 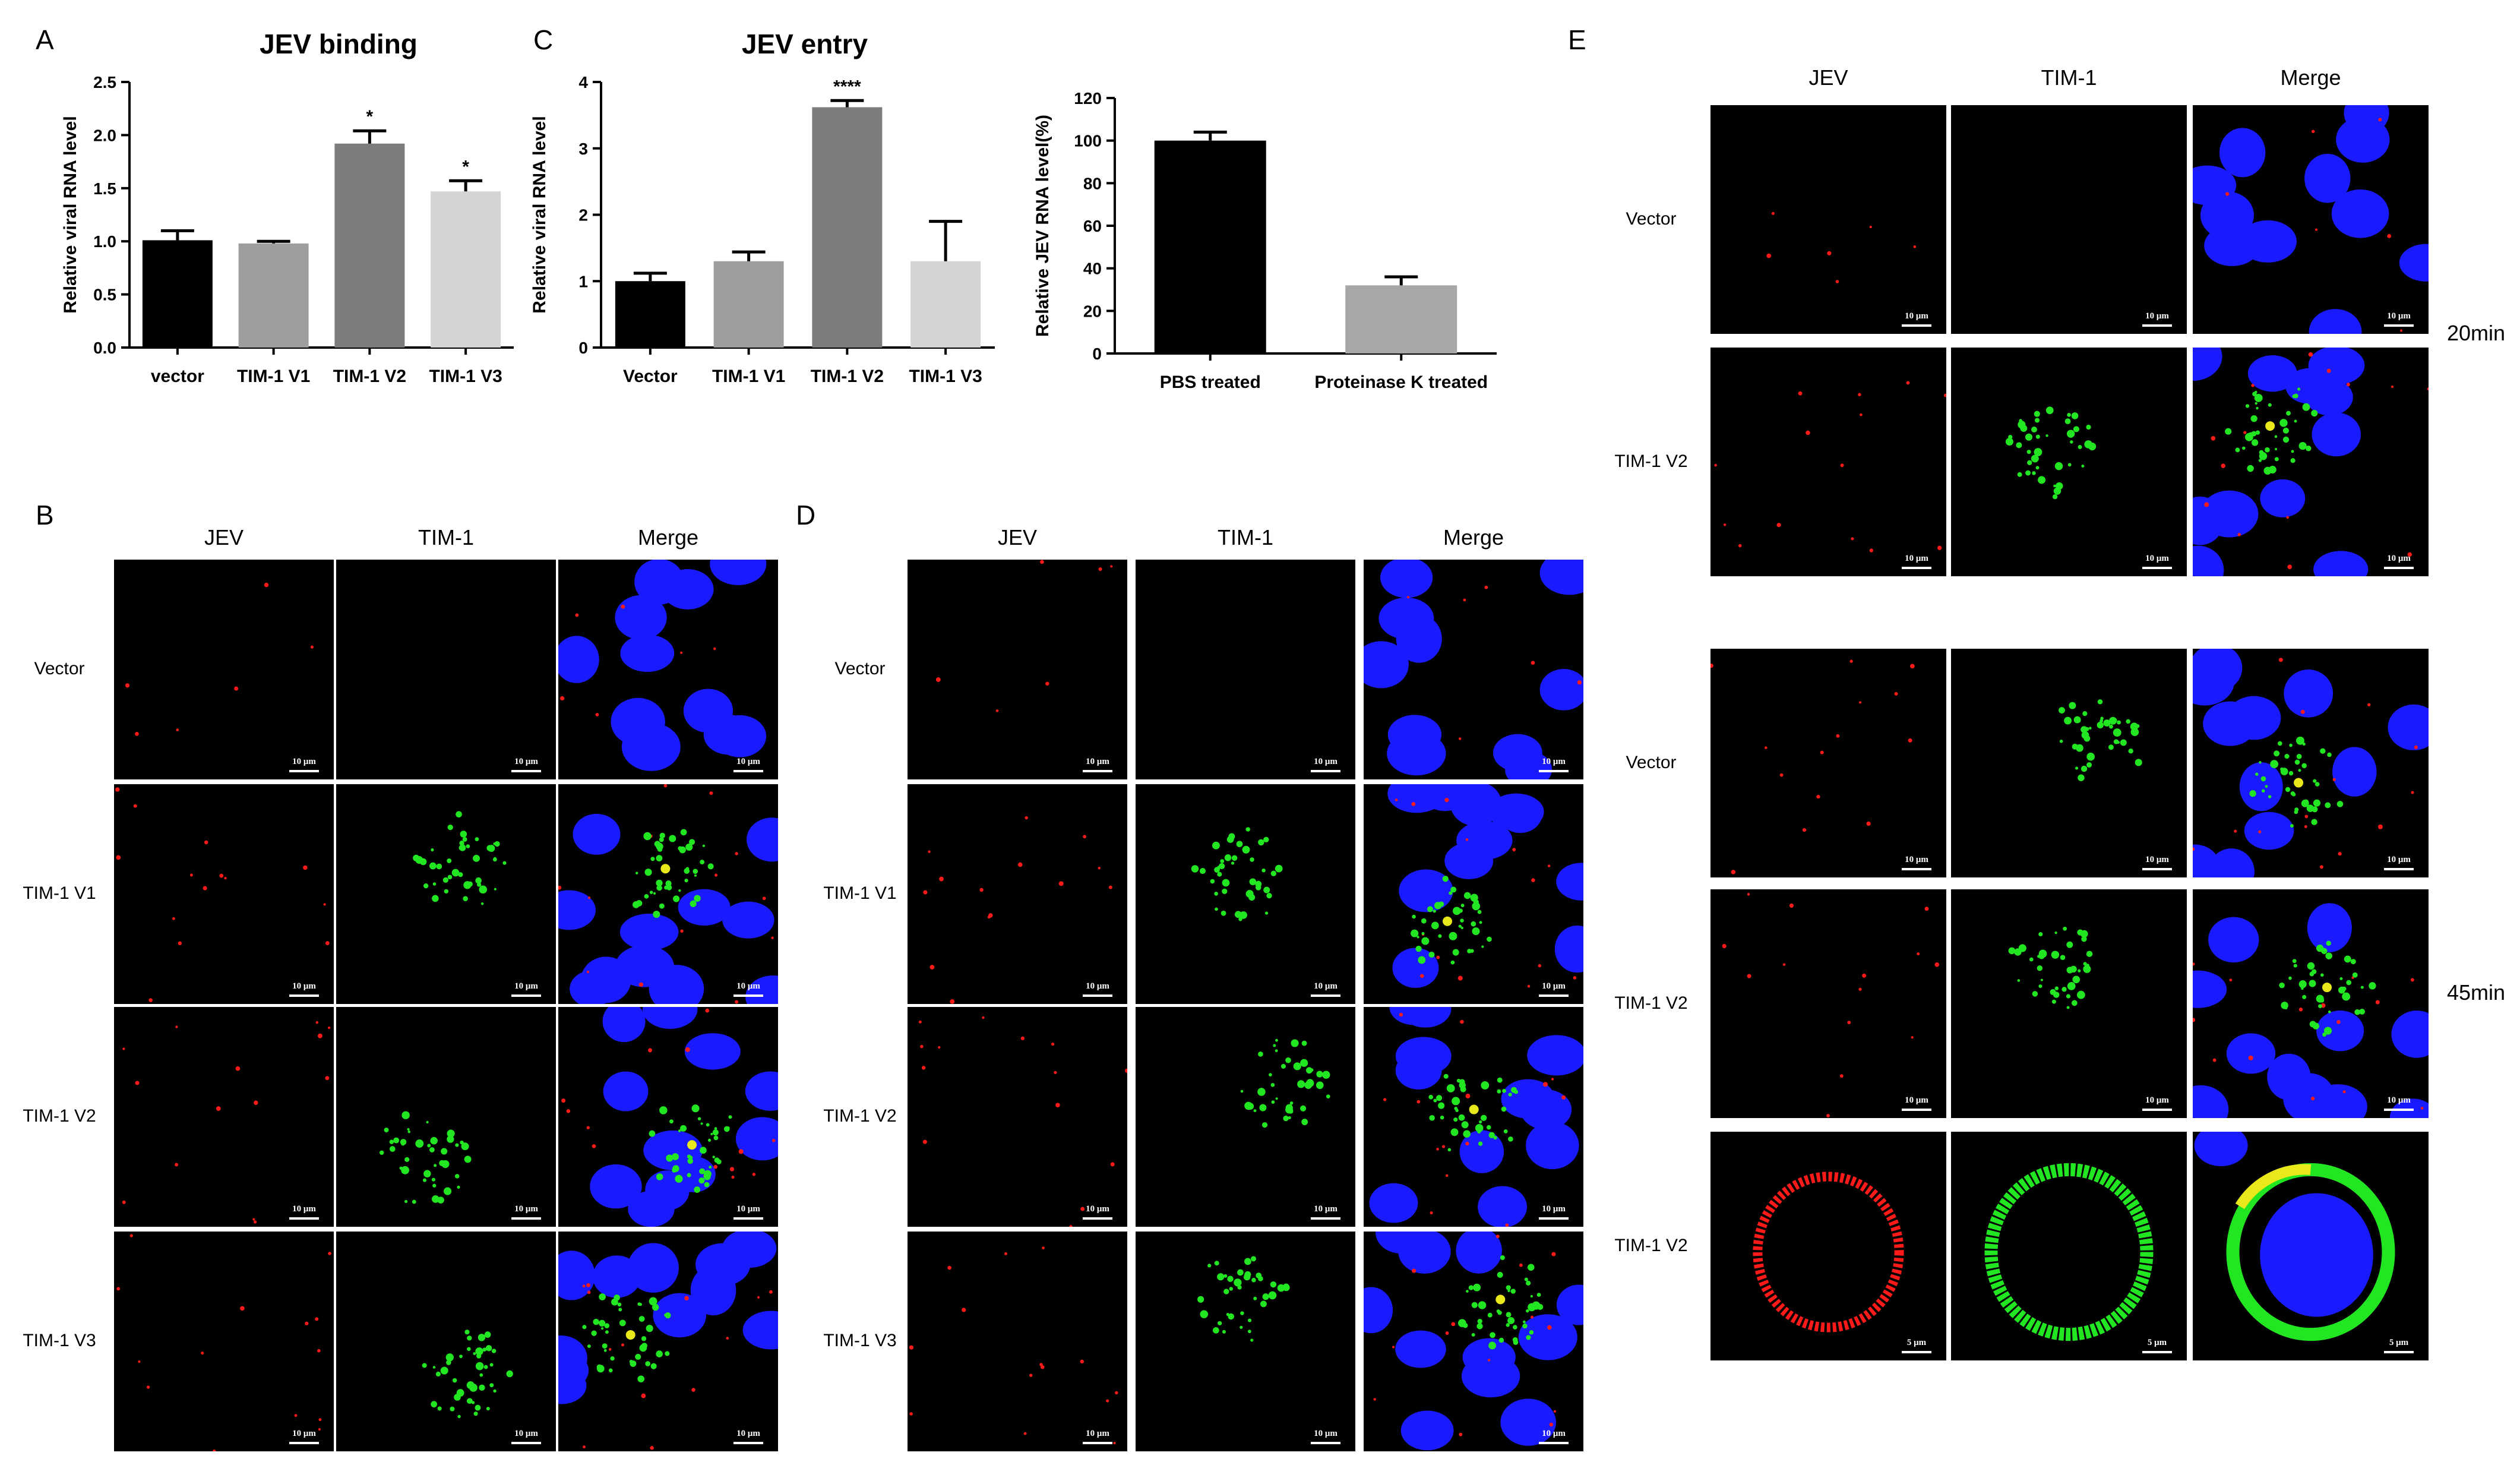 I want to click on bar, so click(x=650, y=314).